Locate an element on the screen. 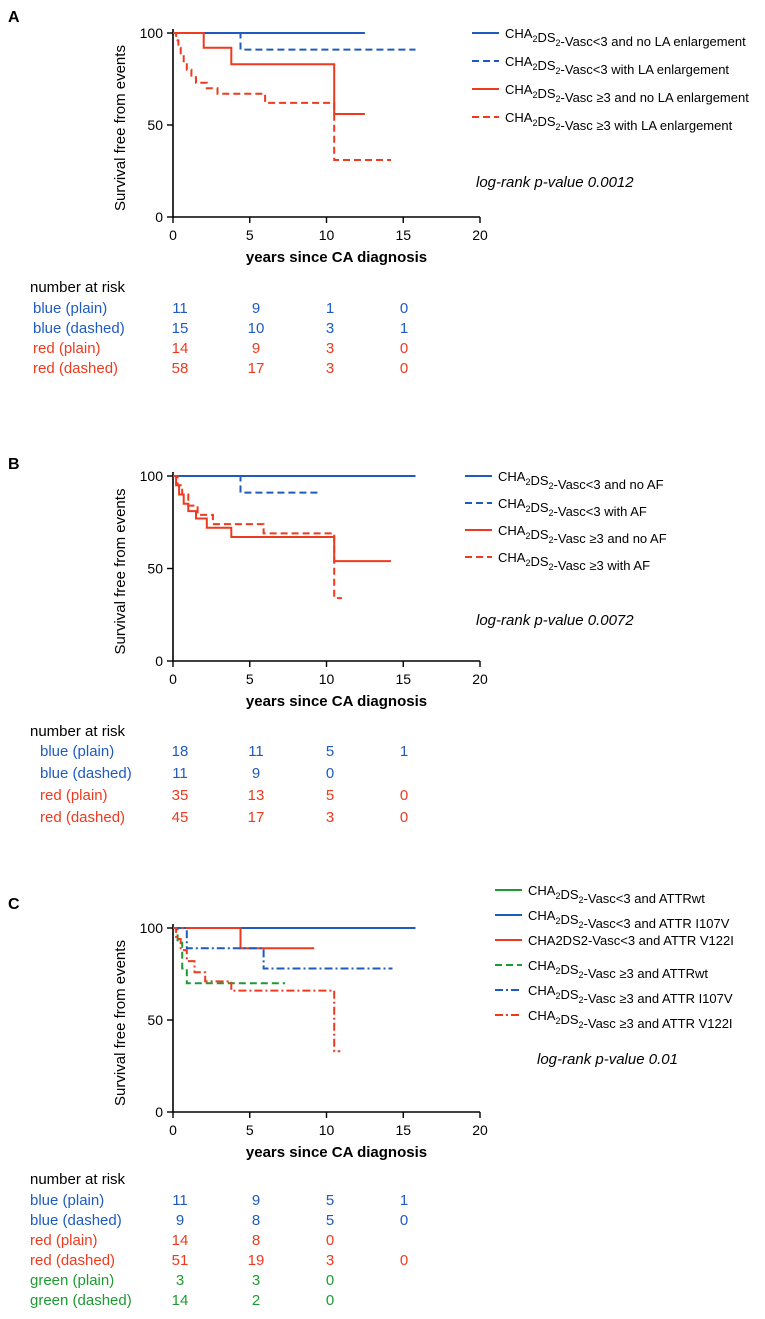 The image size is (765, 1319). legend-entry: CHA2DS2-Vasc<3 and ATTRwt is located at coordinates (616, 894).